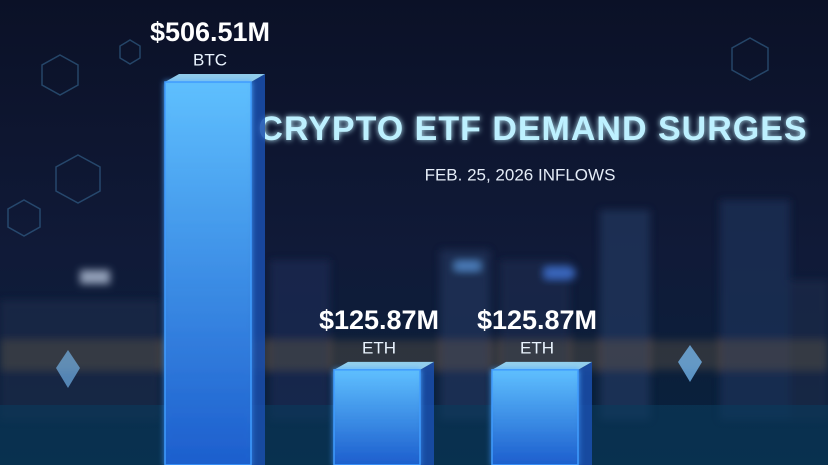 Image resolution: width=828 pixels, height=465 pixels. What do you see at coordinates (520, 174) in the screenshot?
I see `chart-subtitle: FEB. 25, 2026 INFLOWS` at bounding box center [520, 174].